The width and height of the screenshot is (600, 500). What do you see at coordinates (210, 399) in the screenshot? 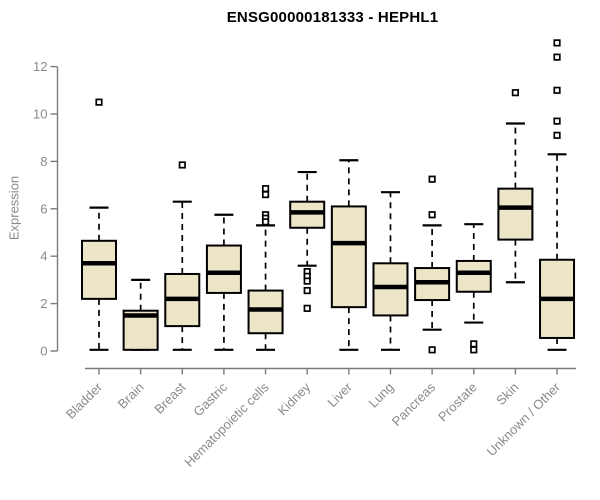
I see `x-tick-label: Gastric` at bounding box center [210, 399].